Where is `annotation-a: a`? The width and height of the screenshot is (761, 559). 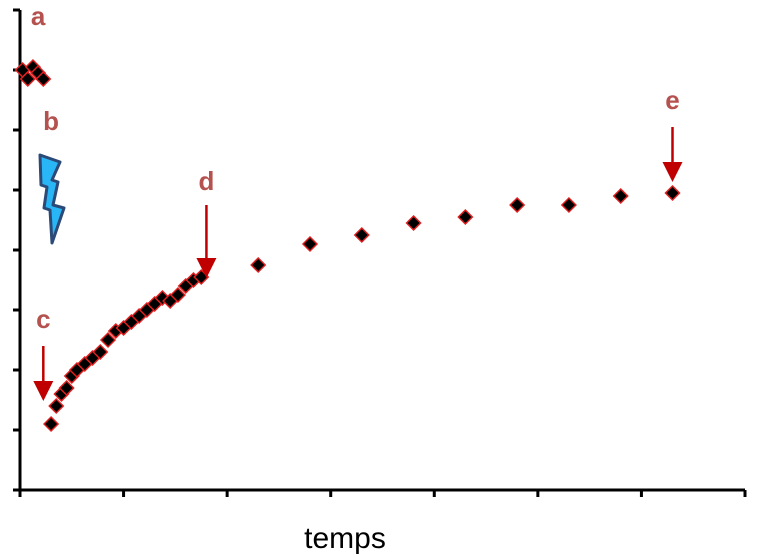
annotation-a: a is located at coordinates (38, 16).